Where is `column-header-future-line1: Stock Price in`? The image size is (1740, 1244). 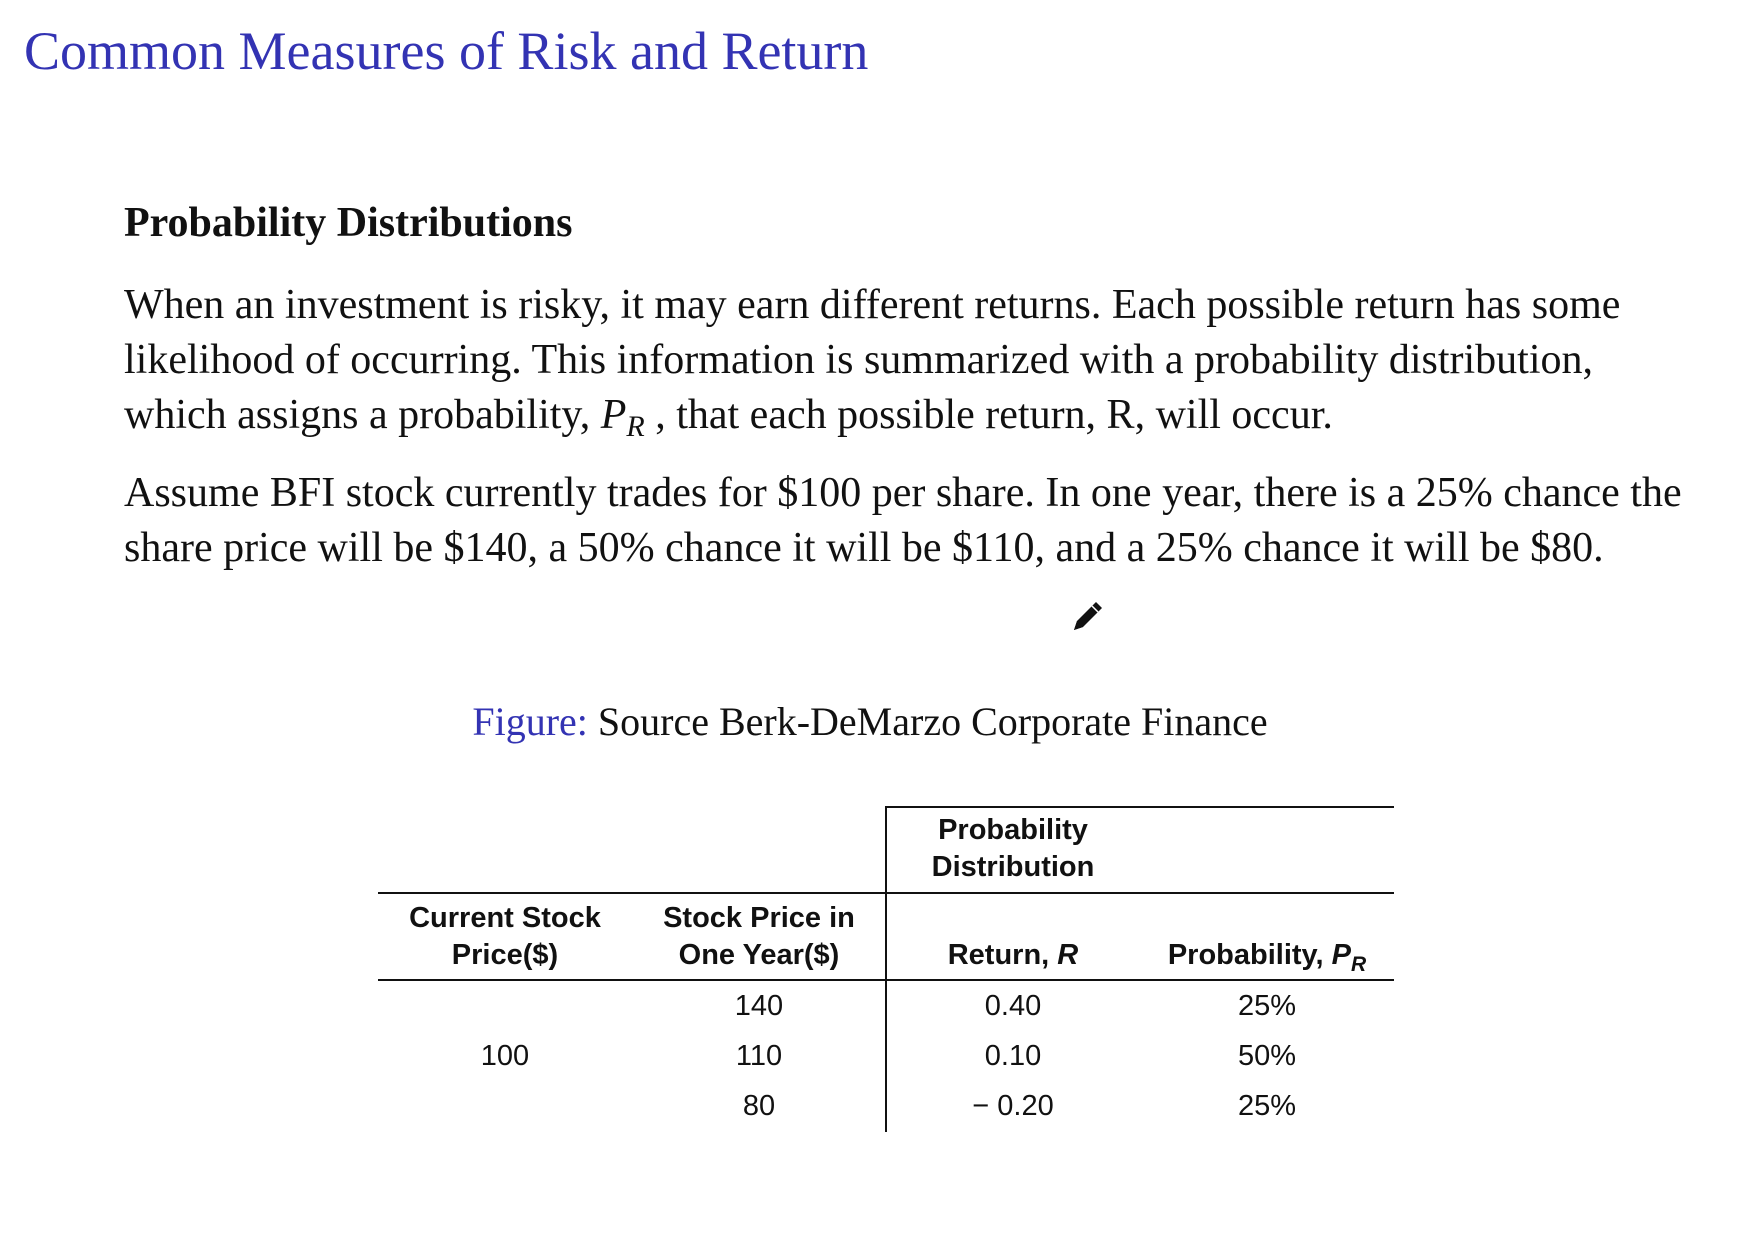 column-header-future-line1: Stock Price in is located at coordinates (759, 918).